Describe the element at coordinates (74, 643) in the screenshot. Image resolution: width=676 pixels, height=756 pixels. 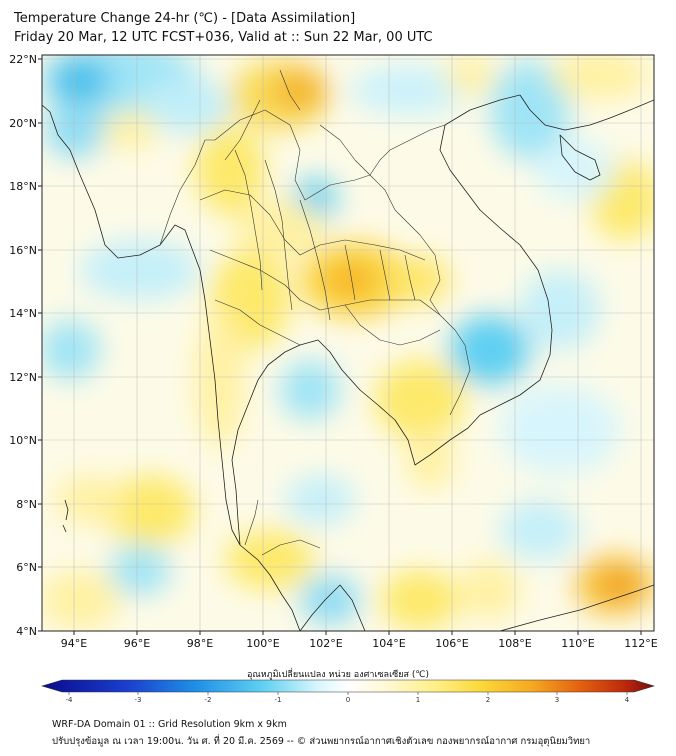
I see `lon-label: 94°E` at that location.